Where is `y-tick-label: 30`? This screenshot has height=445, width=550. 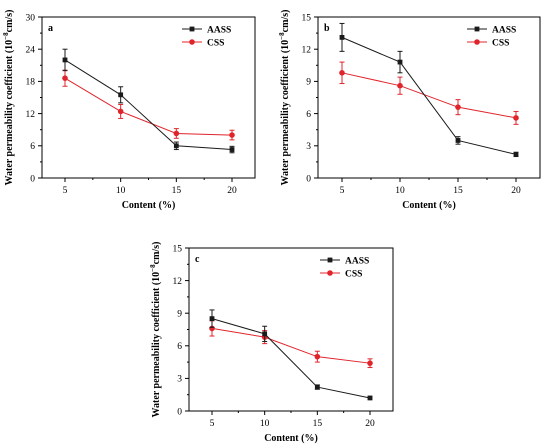 y-tick-label: 30 is located at coordinates (31, 18).